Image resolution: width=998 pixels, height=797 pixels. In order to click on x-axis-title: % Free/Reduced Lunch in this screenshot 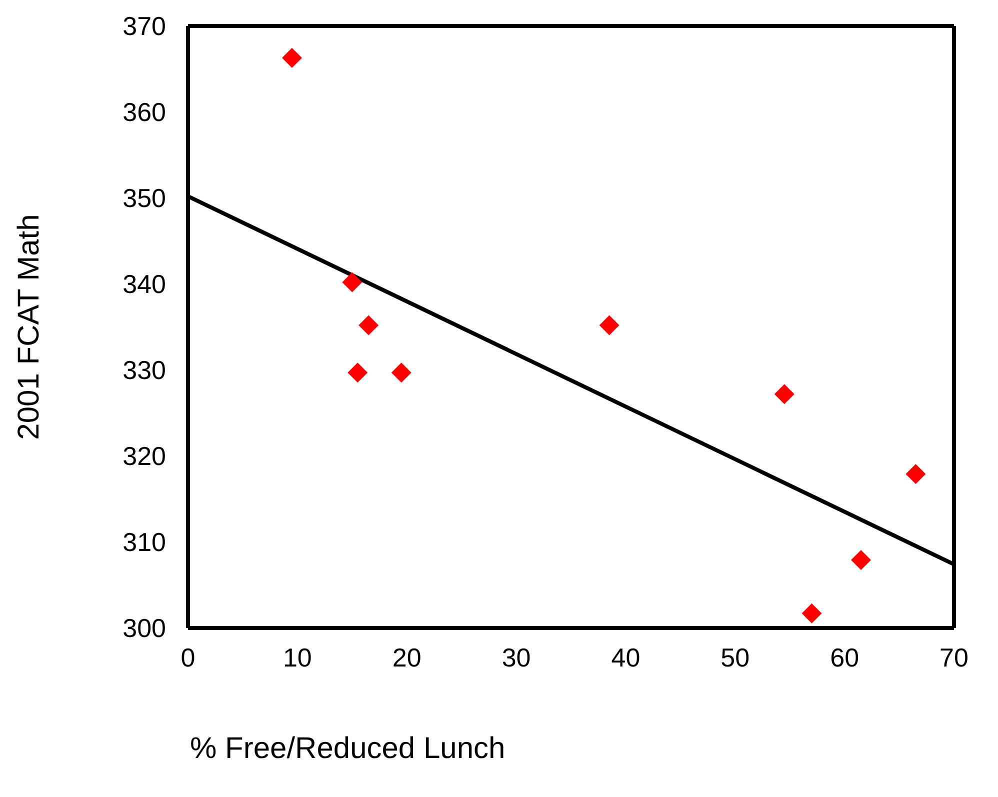, I will do `click(348, 748)`.